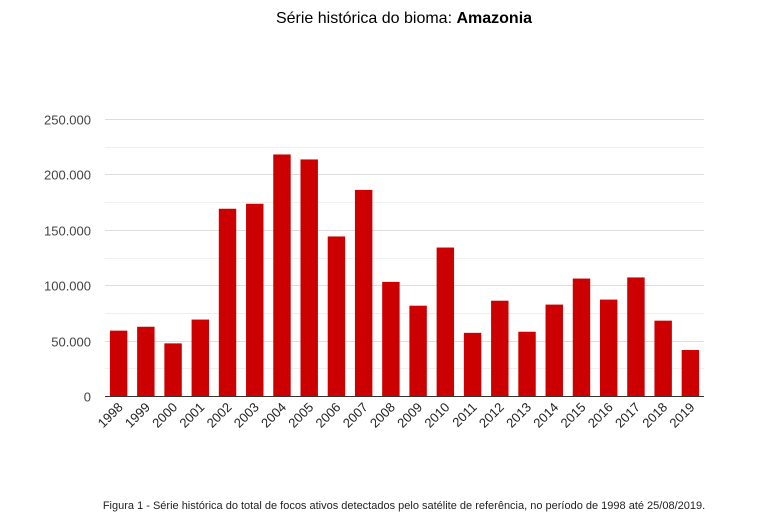  Describe the element at coordinates (71, 342) in the screenshot. I see `y-tick-label: 50.000` at that location.